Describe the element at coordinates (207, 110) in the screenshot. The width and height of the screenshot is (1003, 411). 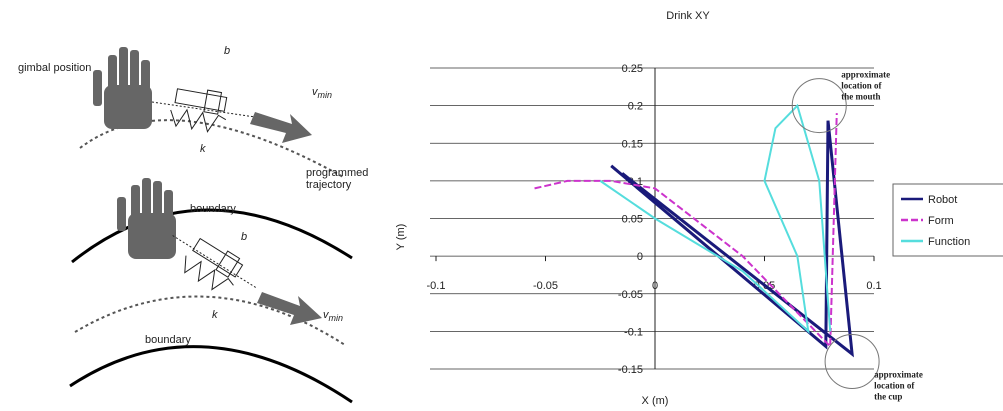
I see `link` at that location.